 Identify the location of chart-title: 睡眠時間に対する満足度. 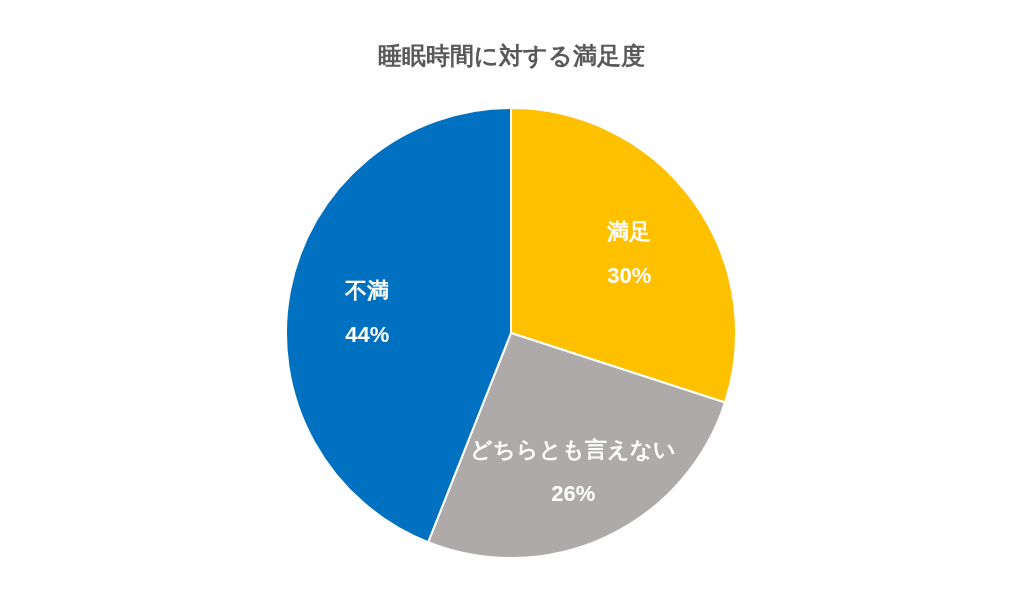
(511, 55).